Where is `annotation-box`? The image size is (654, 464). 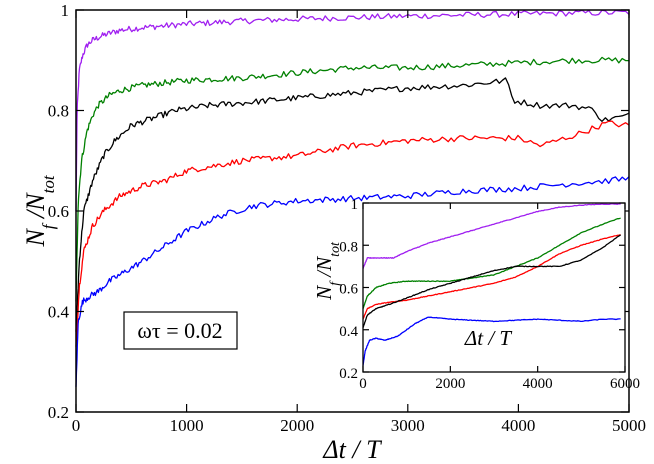 annotation-box is located at coordinates (180, 330).